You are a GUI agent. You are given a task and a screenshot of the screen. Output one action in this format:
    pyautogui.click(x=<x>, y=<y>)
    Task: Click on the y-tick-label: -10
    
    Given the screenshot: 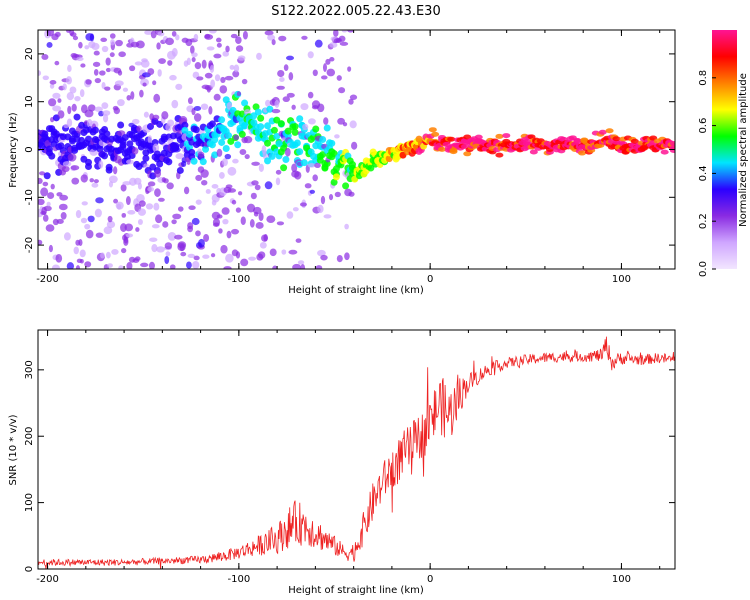 What is the action you would take?
    pyautogui.click(x=29, y=197)
    